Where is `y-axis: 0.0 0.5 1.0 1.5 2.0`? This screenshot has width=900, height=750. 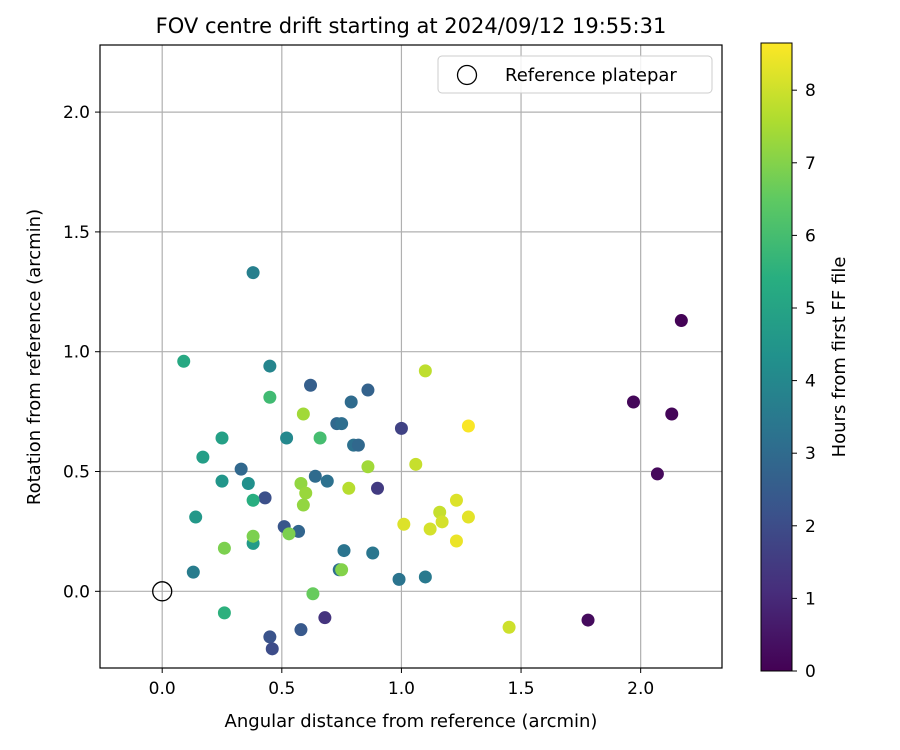 y-axis: 0.0 0.5 1.0 1.5 2.0 is located at coordinates (81, 352).